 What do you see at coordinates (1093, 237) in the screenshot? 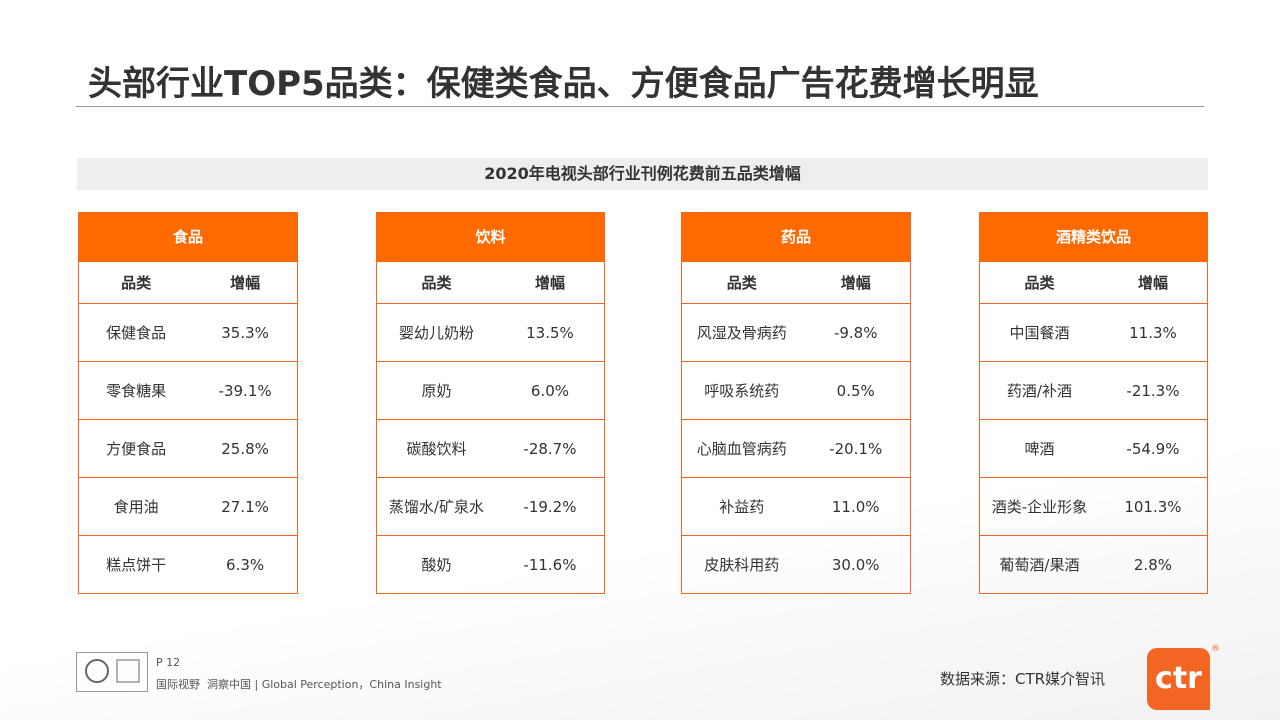
I see `table-title: 酒精类饮品` at bounding box center [1093, 237].